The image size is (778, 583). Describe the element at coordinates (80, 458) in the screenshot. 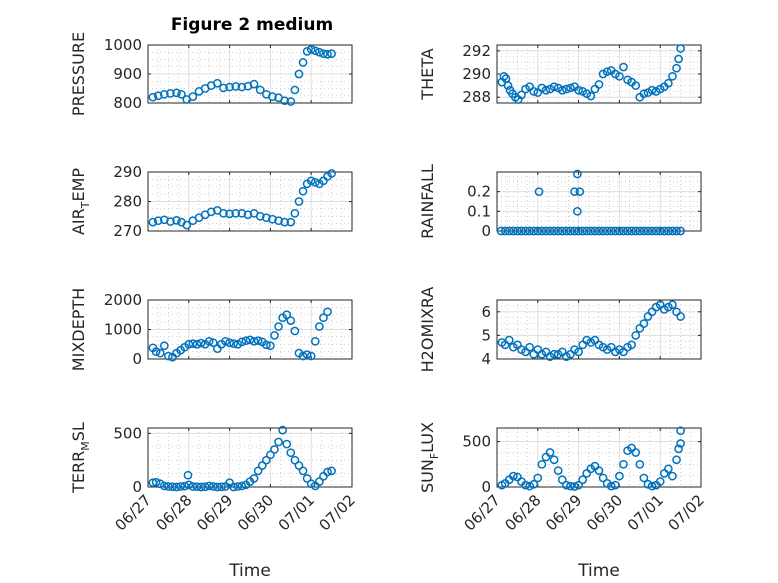

I see `y-axis-label: TERRMSL` at that location.